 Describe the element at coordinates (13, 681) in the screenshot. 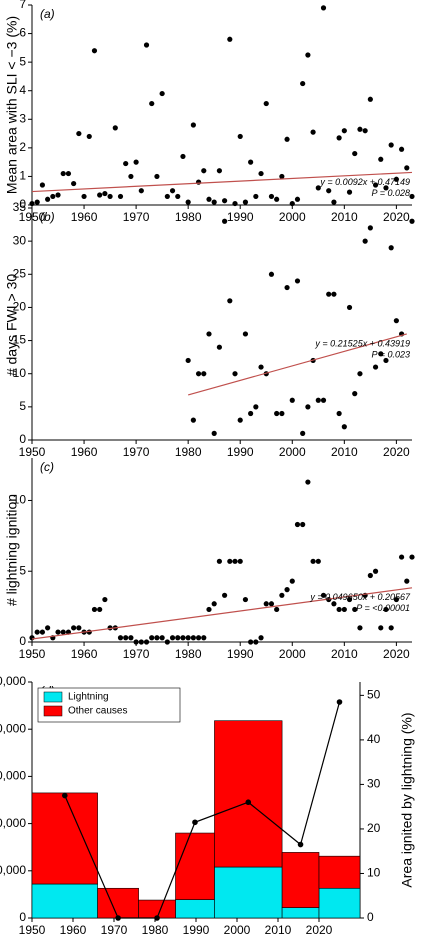

I see `y-tick-label: 50,000` at that location.